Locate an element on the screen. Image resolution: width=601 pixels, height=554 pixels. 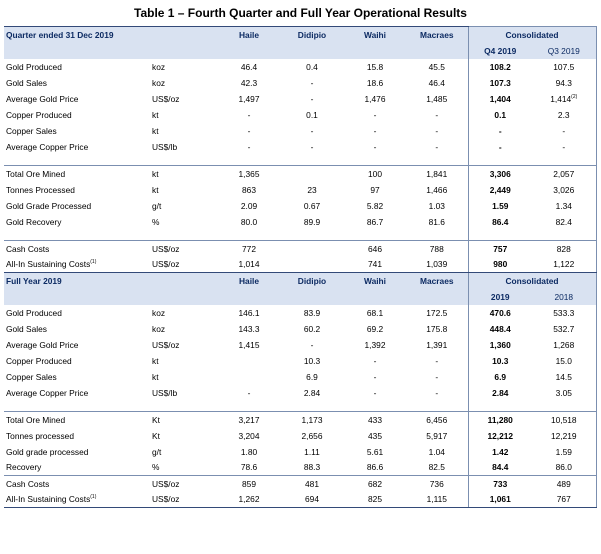
consolidated-current: 1,061 is located at coordinates (499, 499).